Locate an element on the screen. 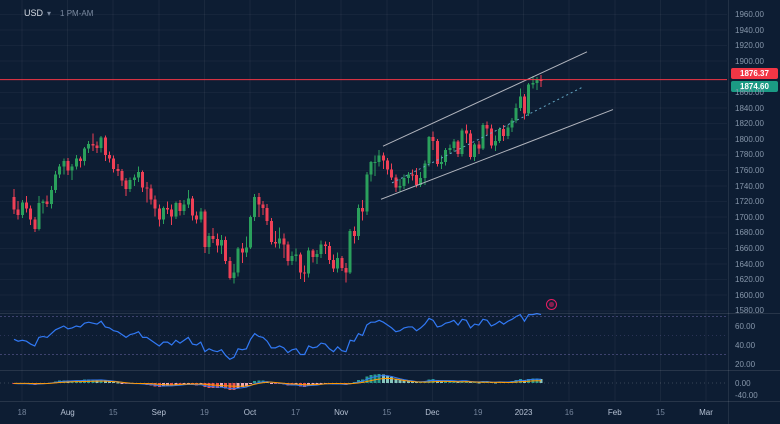 This screenshot has width=780, height=424. time-axis-label: Dec is located at coordinates (432, 412).